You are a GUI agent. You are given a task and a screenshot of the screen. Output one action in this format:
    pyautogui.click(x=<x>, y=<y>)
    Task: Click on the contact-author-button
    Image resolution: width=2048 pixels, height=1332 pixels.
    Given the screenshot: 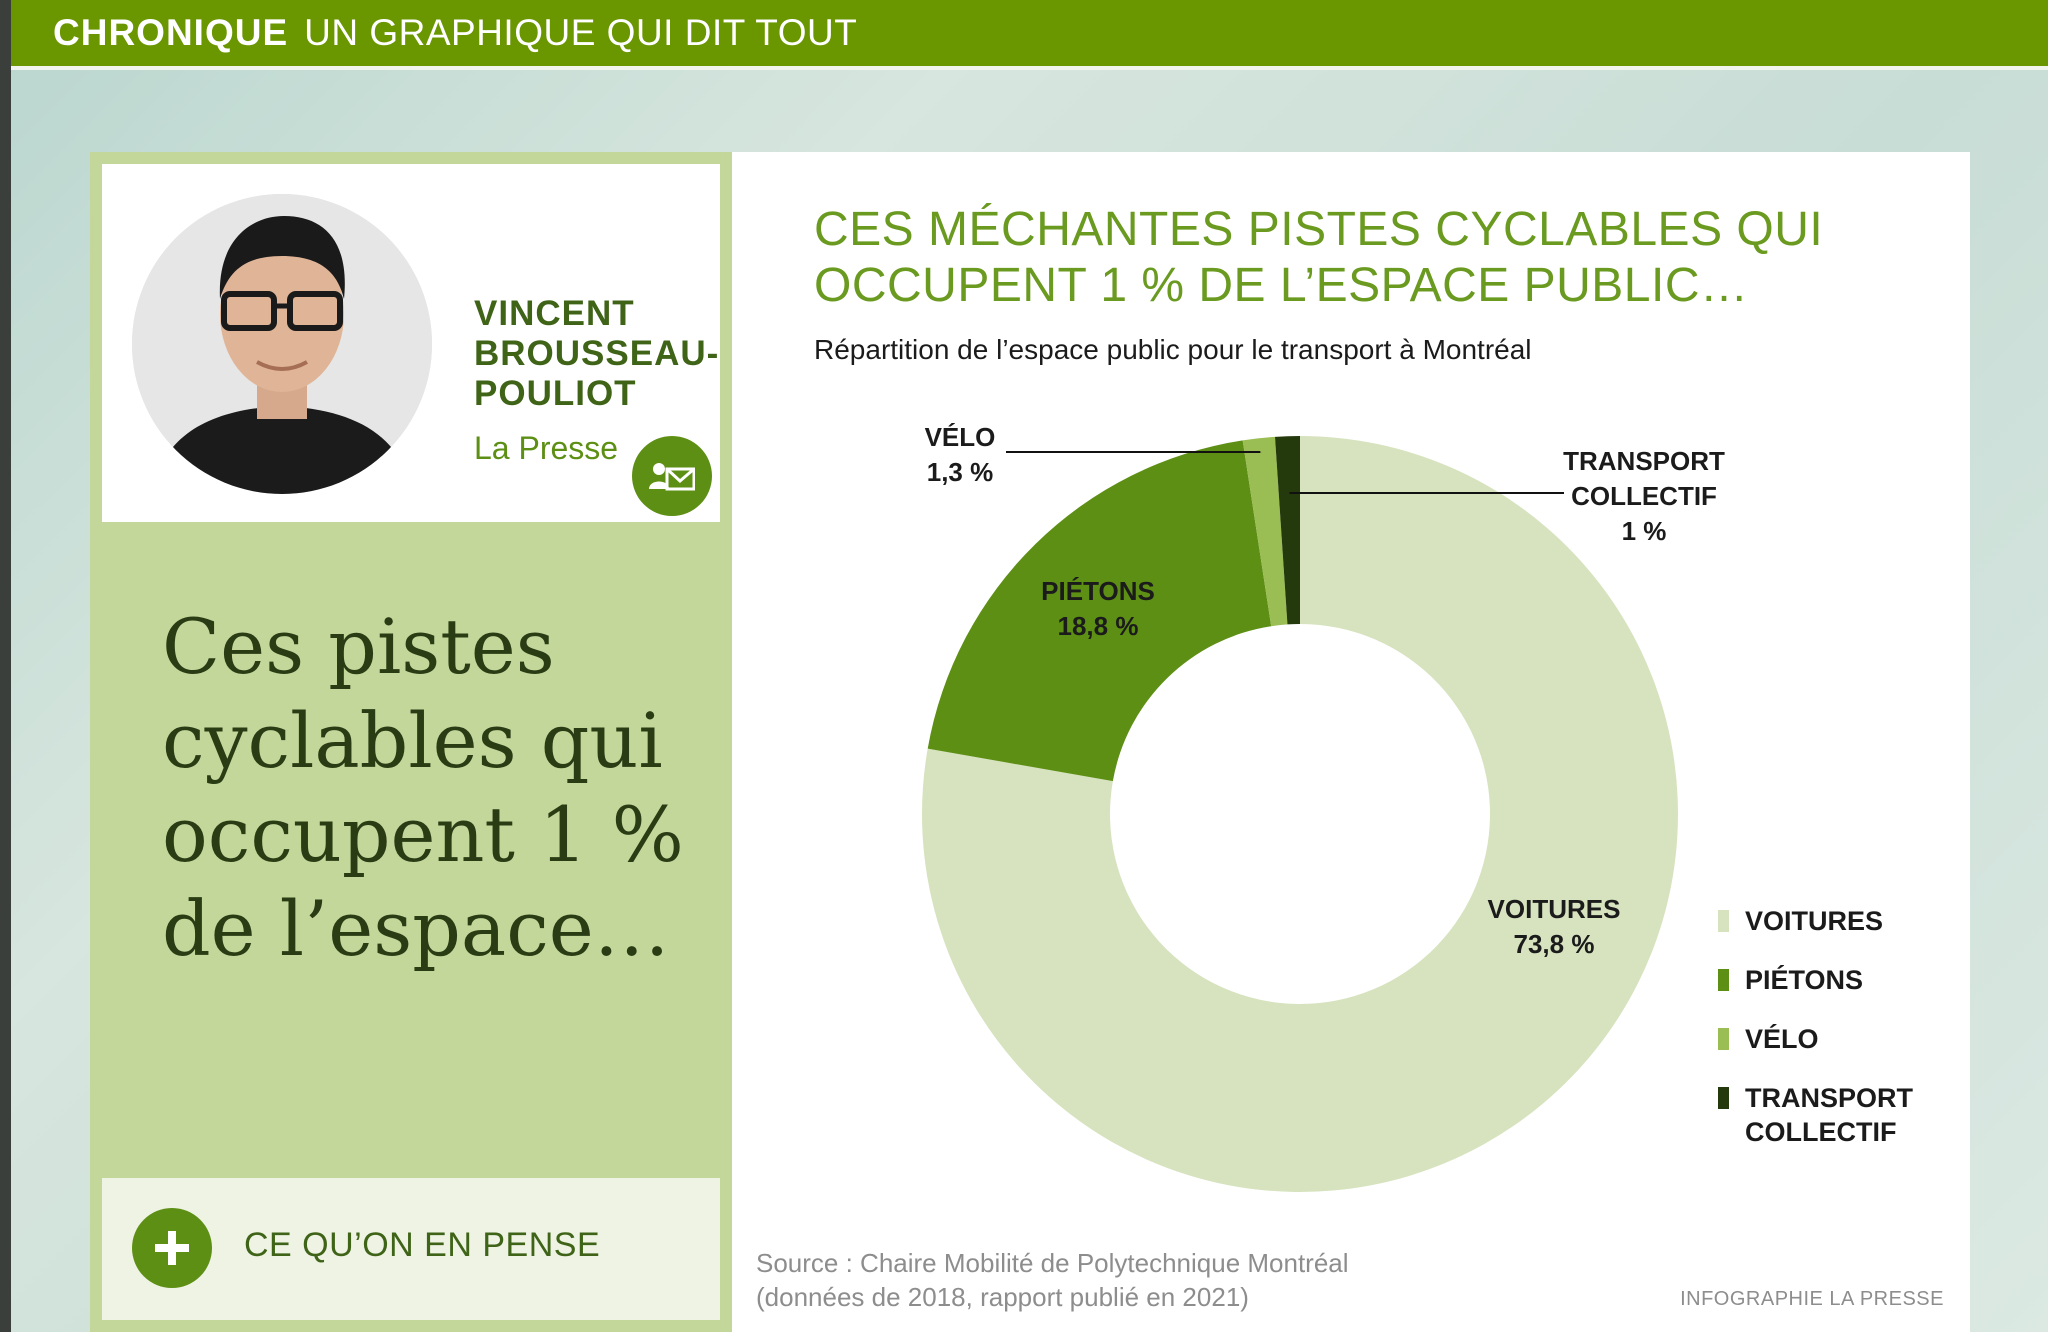 What is the action you would take?
    pyautogui.click(x=672, y=476)
    